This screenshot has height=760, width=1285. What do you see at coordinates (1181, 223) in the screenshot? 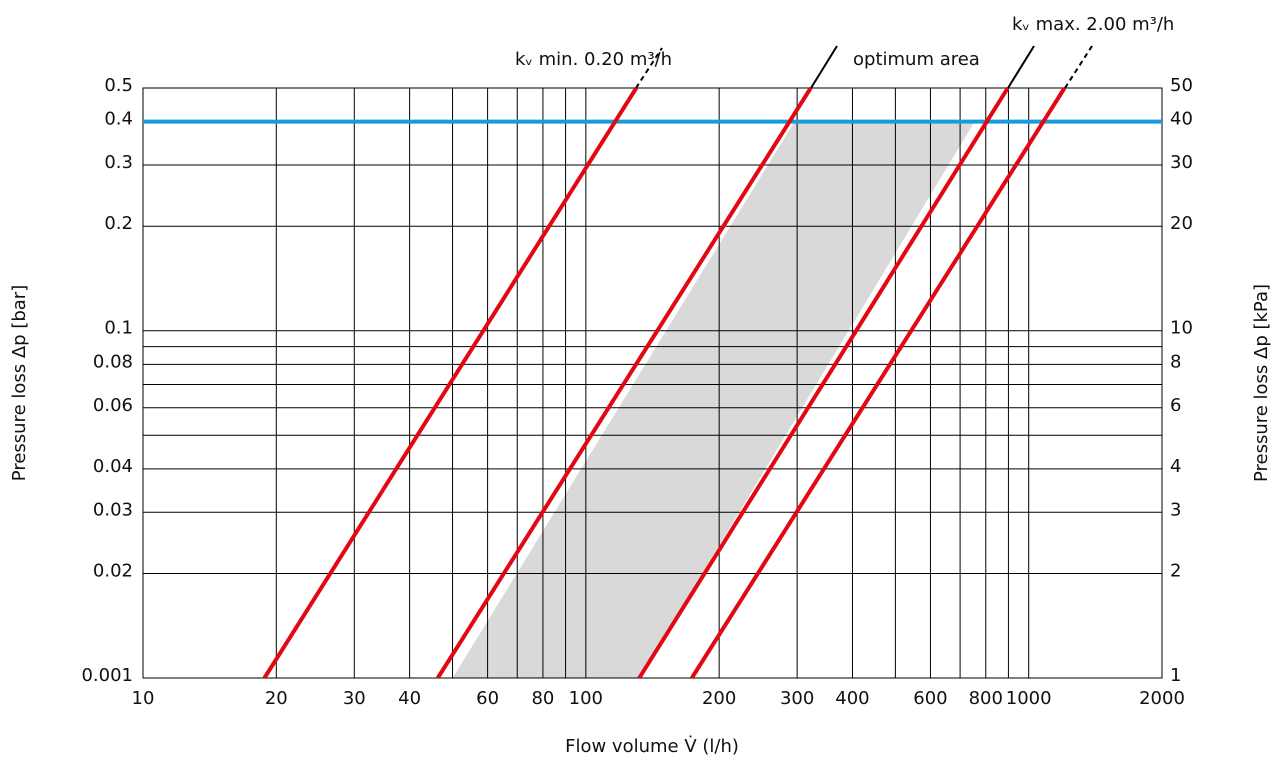
I see `y2-tick-label: 20` at bounding box center [1181, 223].